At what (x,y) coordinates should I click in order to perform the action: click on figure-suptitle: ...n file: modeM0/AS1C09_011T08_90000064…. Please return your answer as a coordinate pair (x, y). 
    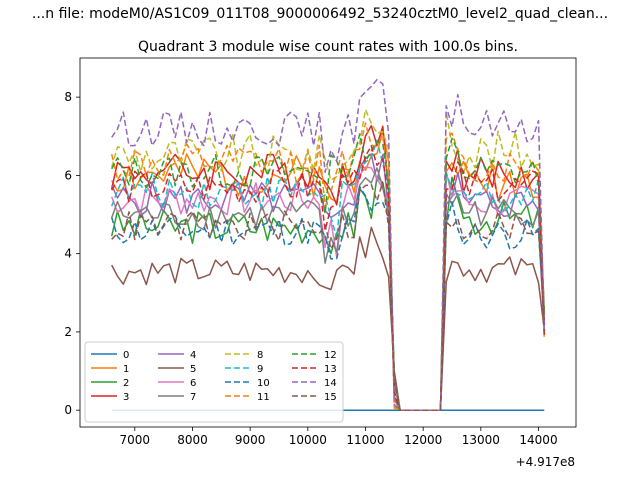
    Looking at the image, I should click on (320, 14).